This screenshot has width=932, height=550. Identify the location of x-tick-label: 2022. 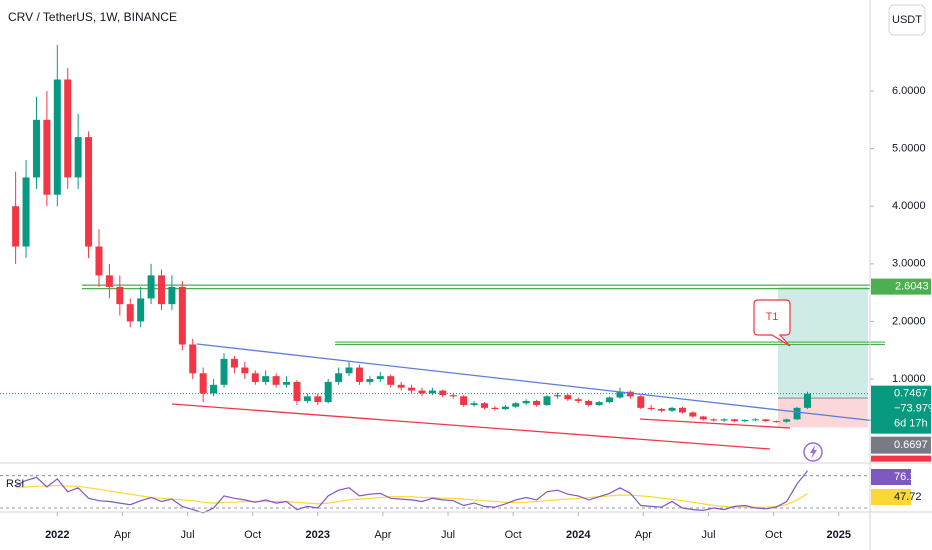
(57, 535).